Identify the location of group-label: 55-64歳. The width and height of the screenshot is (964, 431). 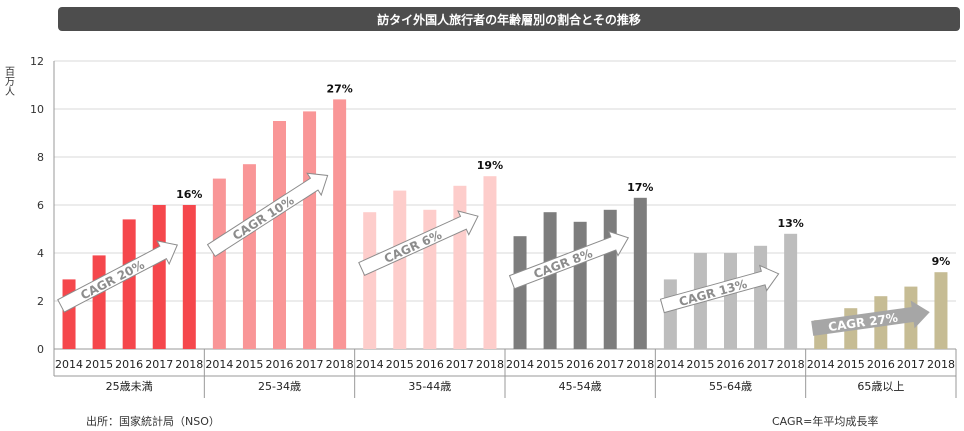
(730, 386).